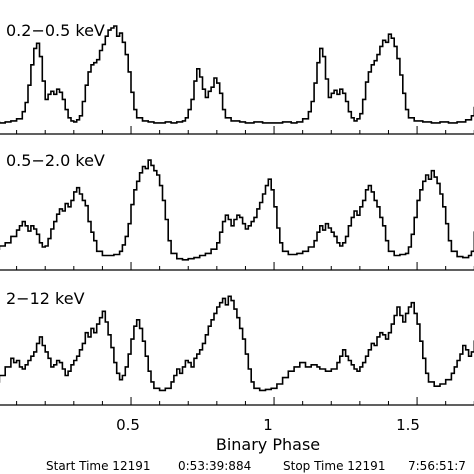 This screenshot has width=474, height=474. I want to click on stop-time-value: 7:56:51:7, so click(437, 466).